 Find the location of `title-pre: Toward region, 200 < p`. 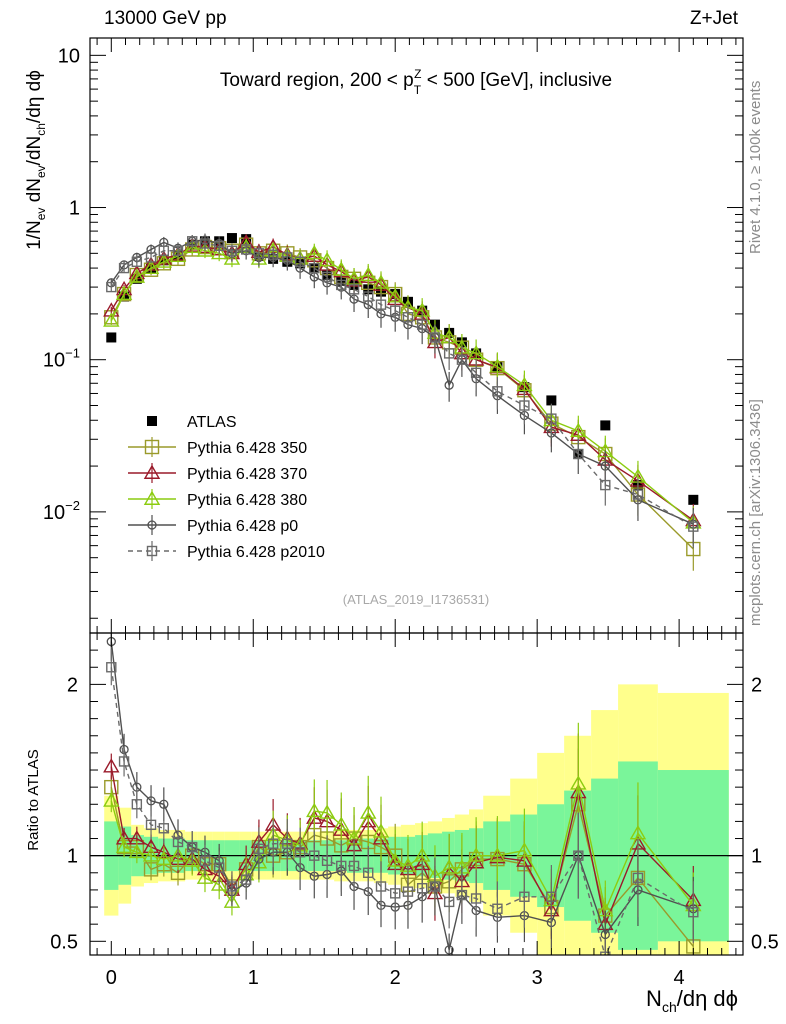

title-pre: Toward region, 200 < p is located at coordinates (317, 80).